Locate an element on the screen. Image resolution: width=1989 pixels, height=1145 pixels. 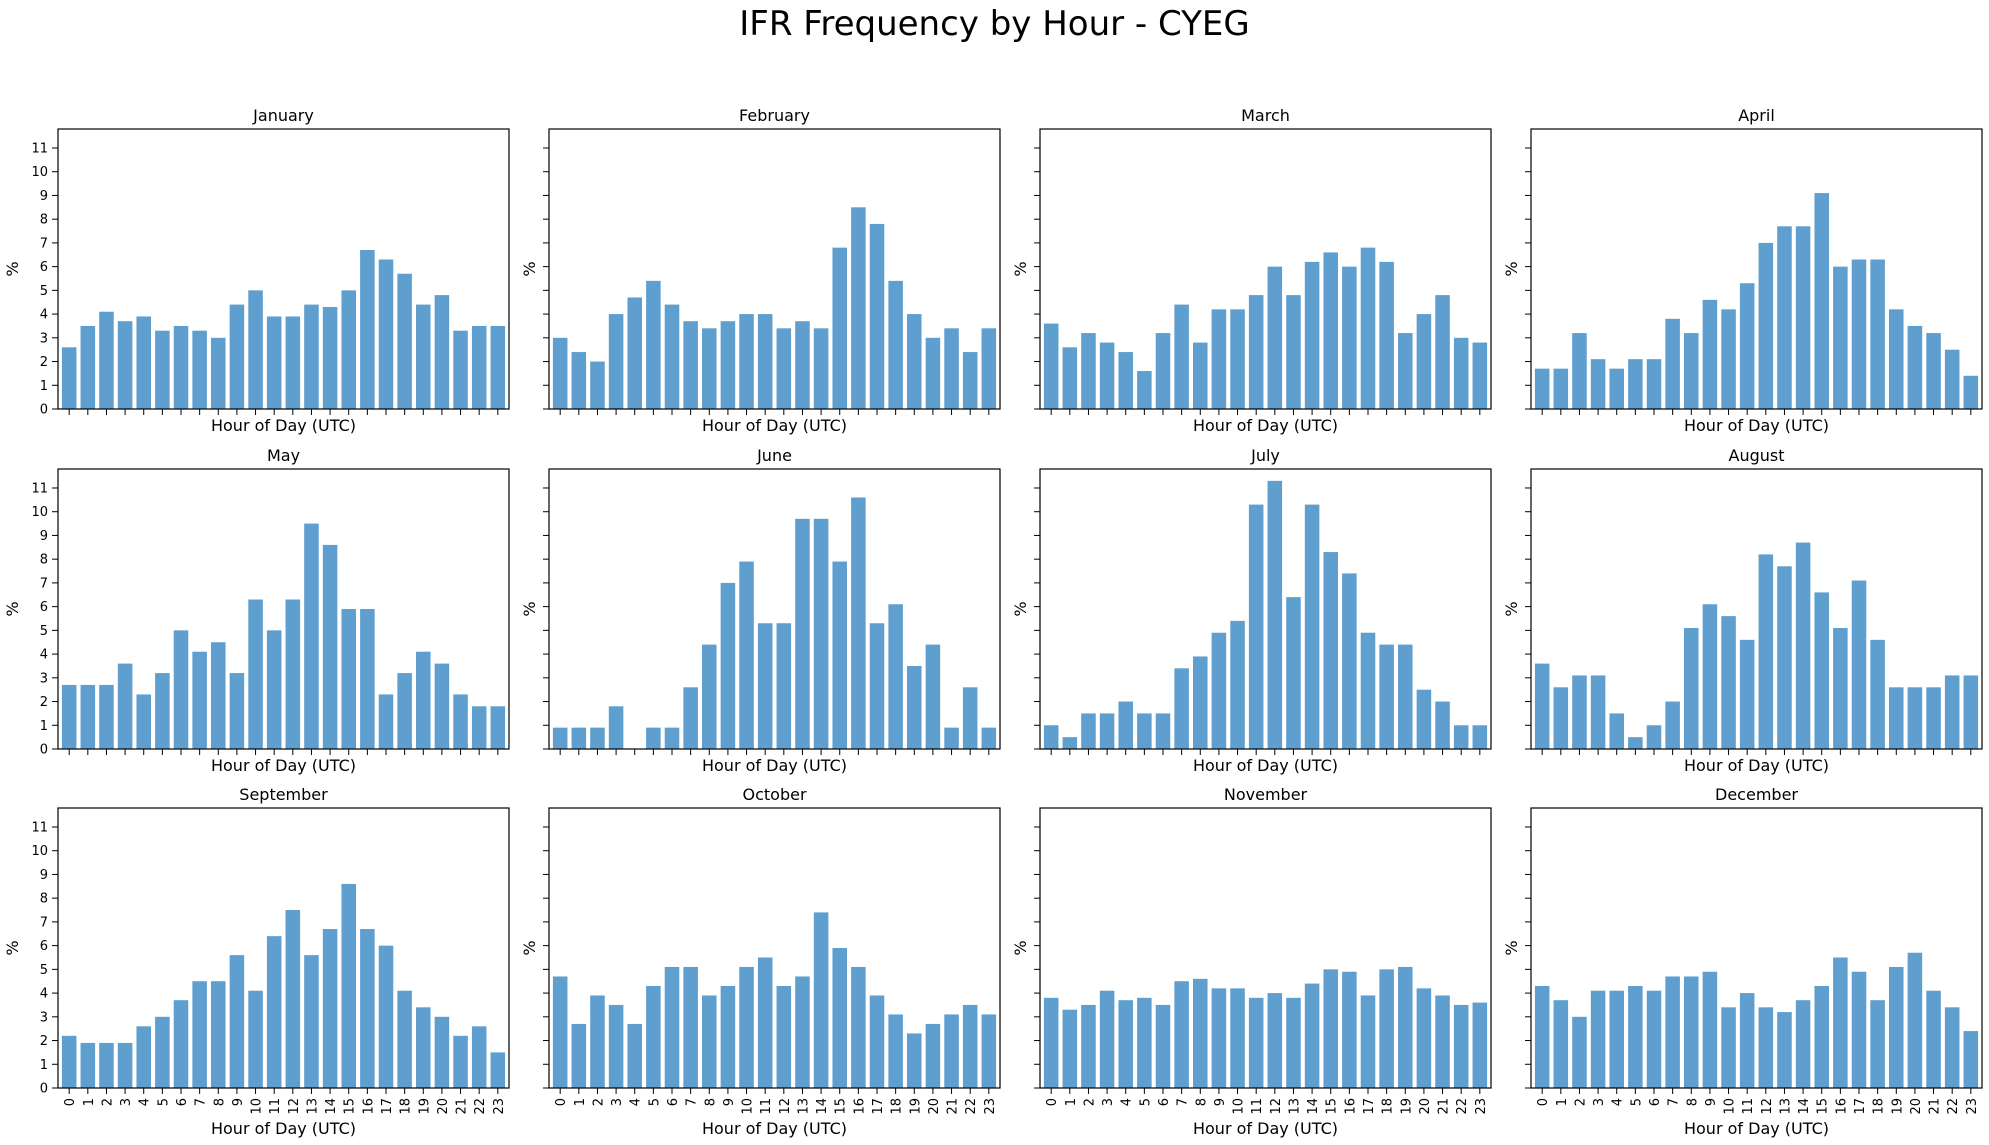
x-tick-label-november-20: 20 is located at coordinates (1425, 1106).